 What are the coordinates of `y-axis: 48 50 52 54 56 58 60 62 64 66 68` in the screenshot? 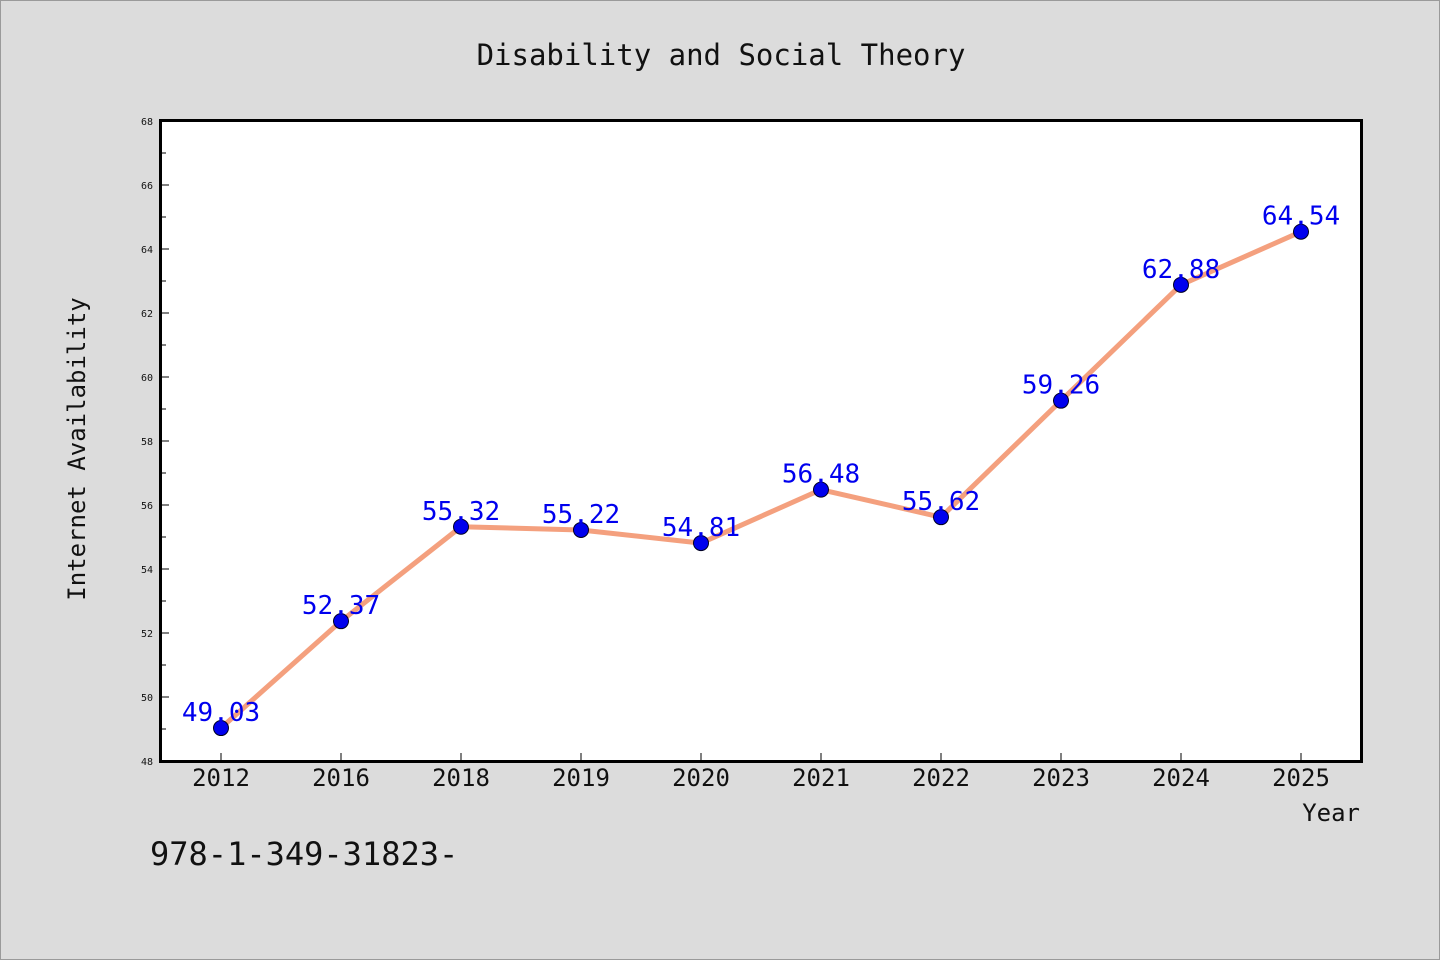 It's located at (155, 442).